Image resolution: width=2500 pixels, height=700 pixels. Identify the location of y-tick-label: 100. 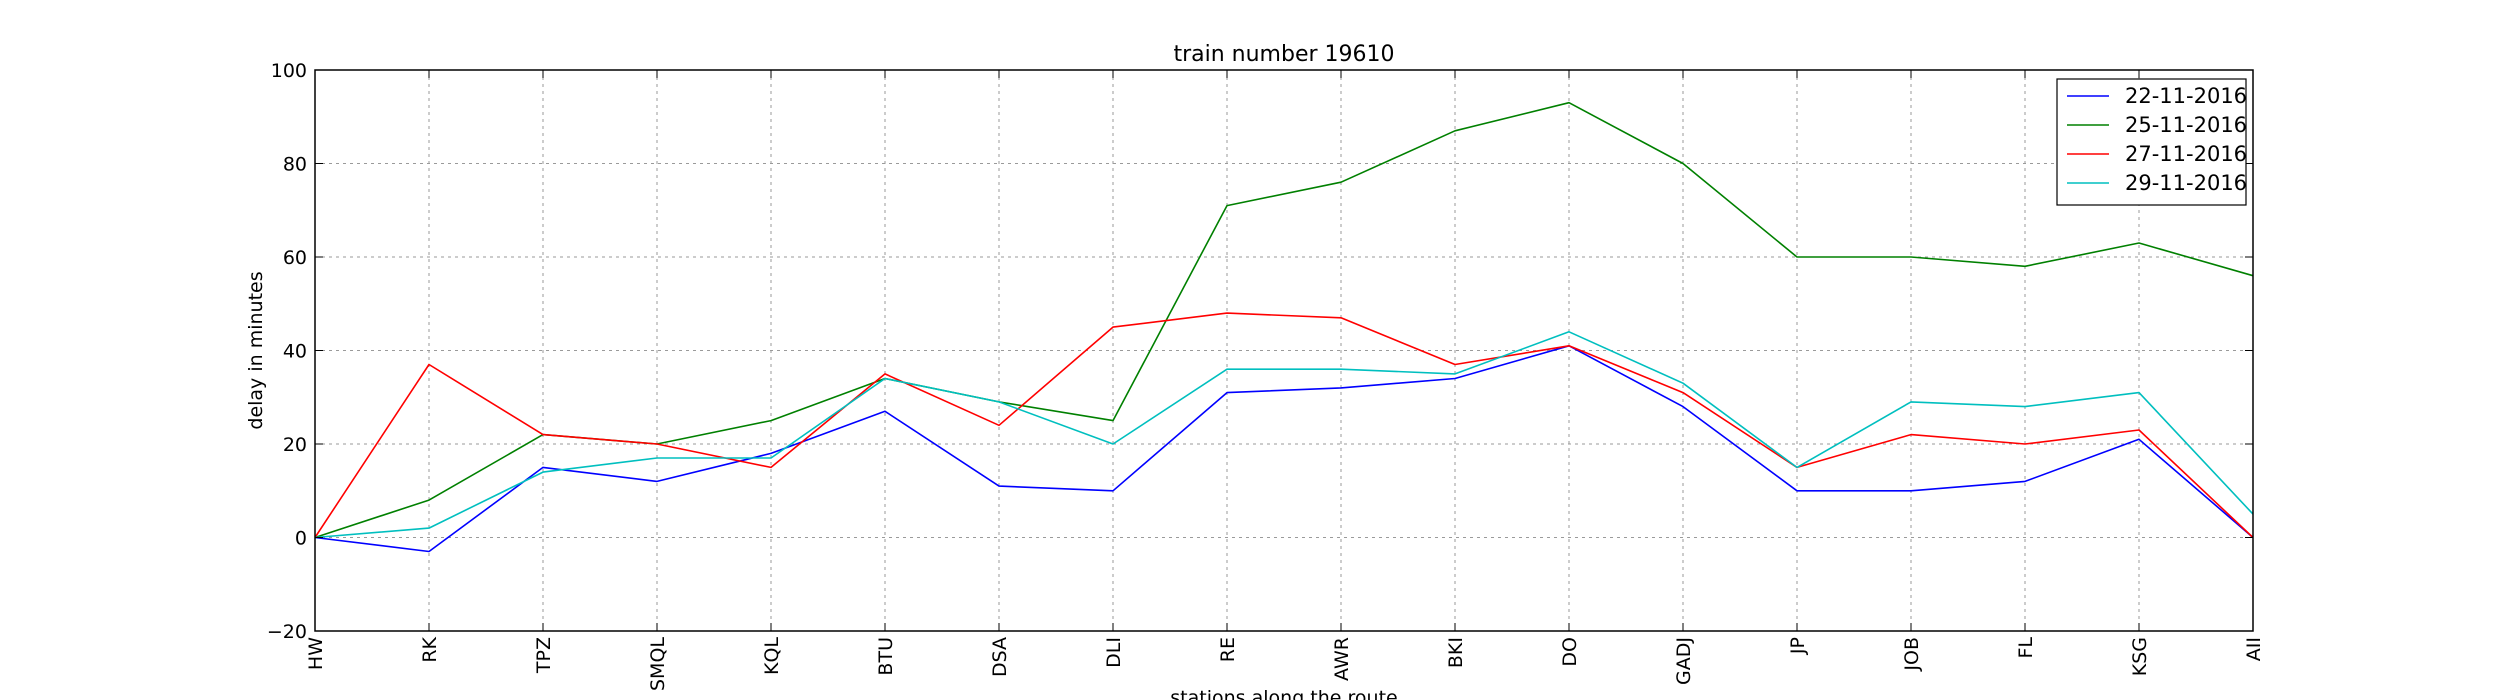
(289, 71).